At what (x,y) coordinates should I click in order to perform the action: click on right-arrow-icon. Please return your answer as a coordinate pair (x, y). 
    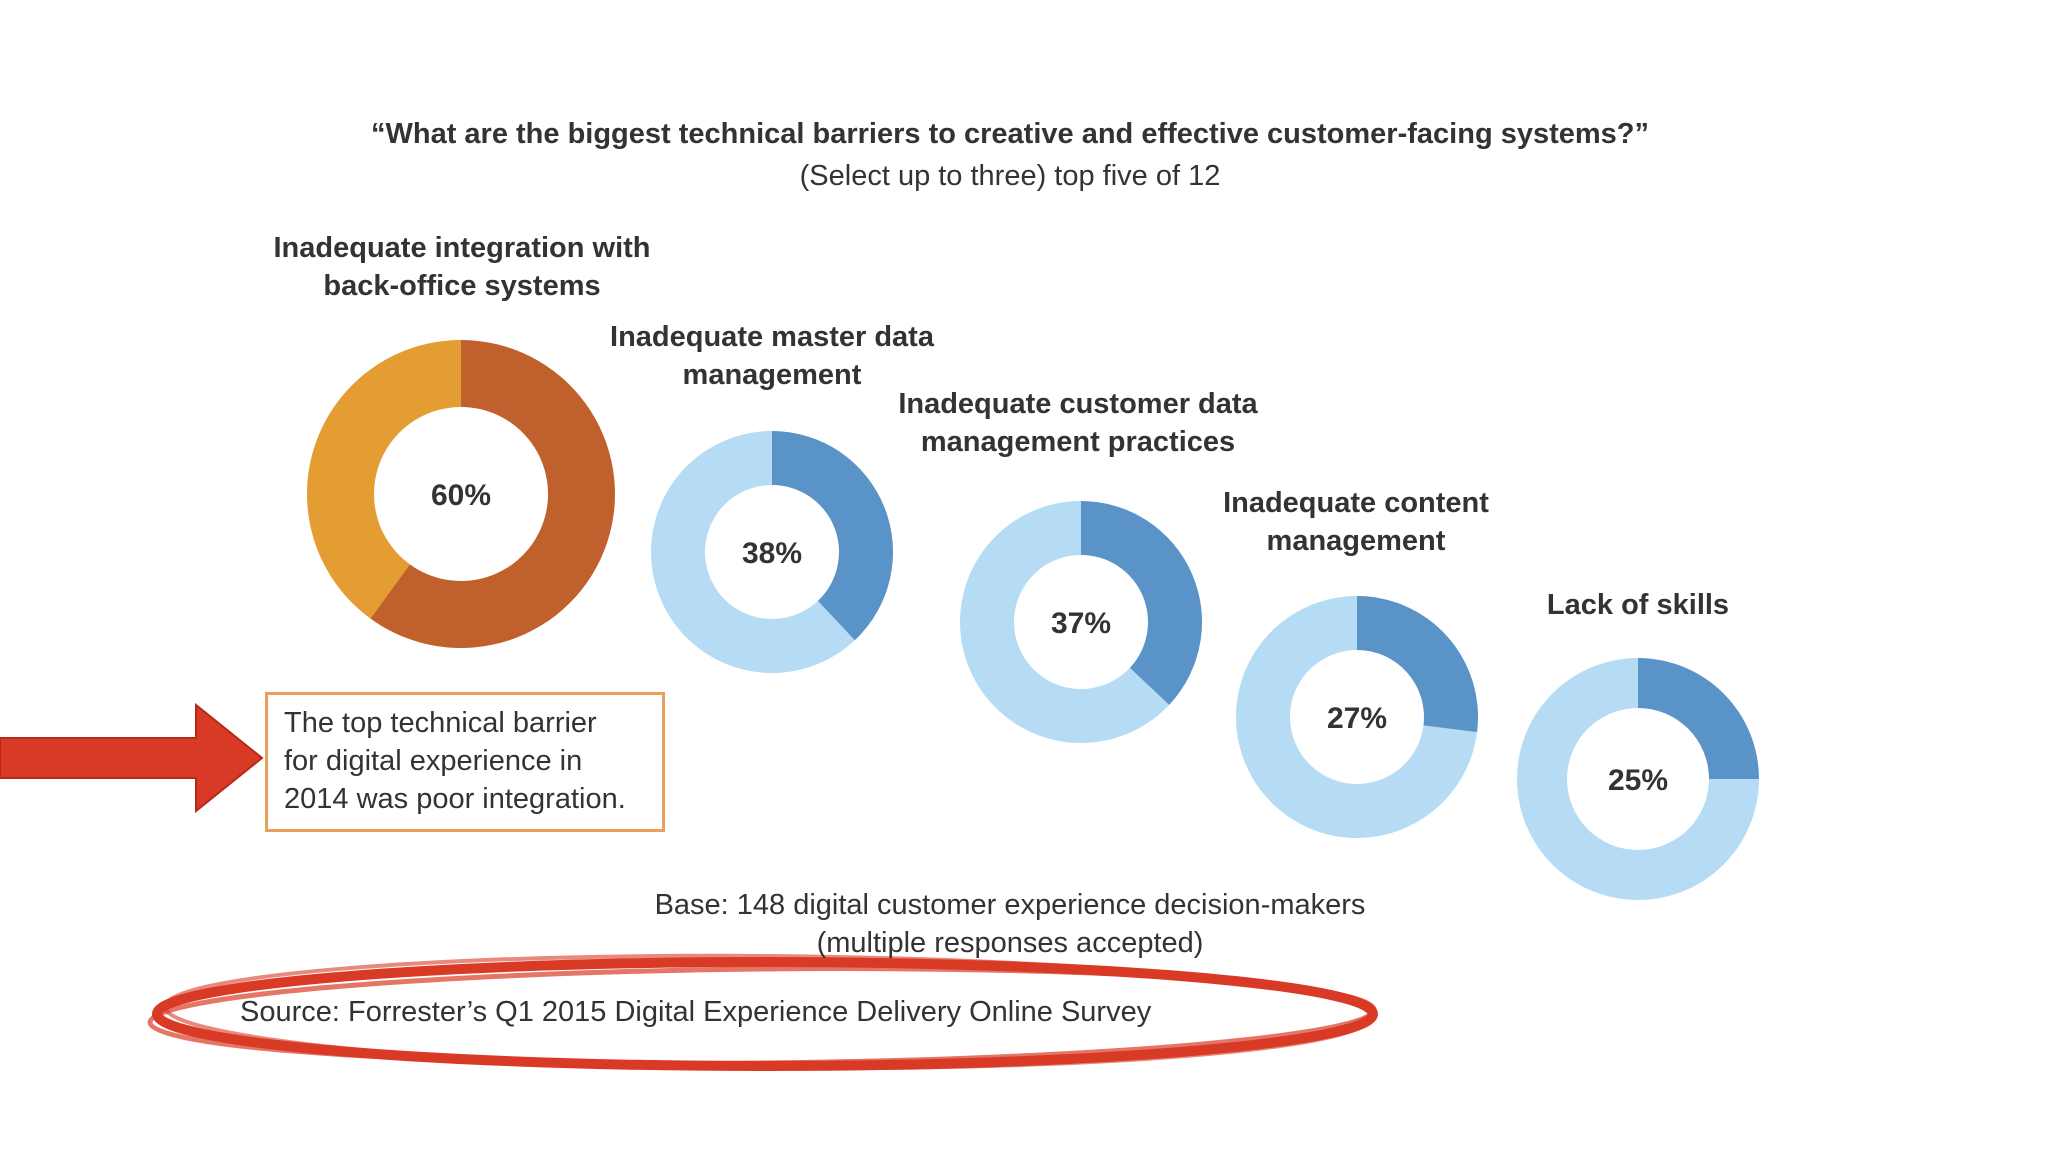
    Looking at the image, I should click on (132, 758).